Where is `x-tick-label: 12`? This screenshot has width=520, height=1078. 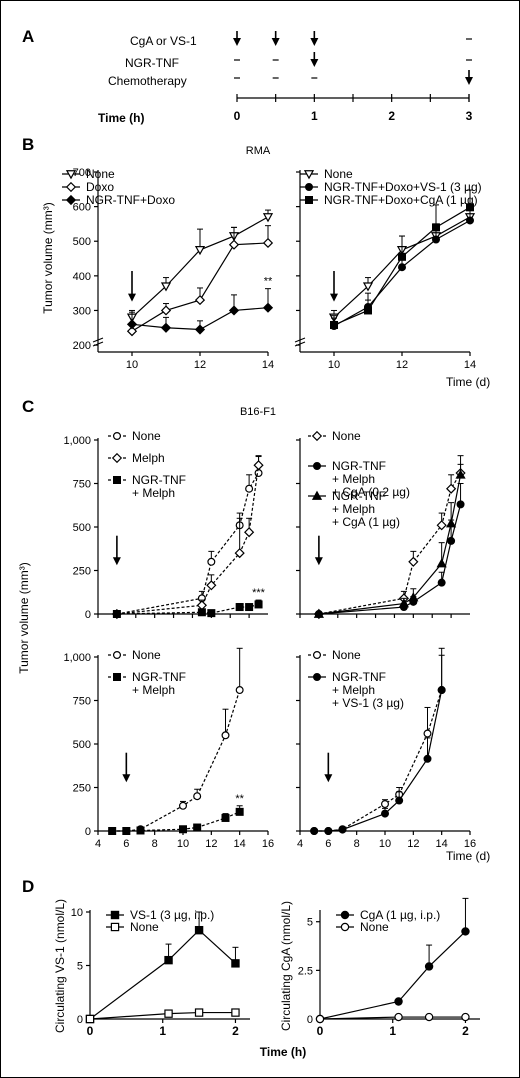 x-tick-label: 12 is located at coordinates (402, 365).